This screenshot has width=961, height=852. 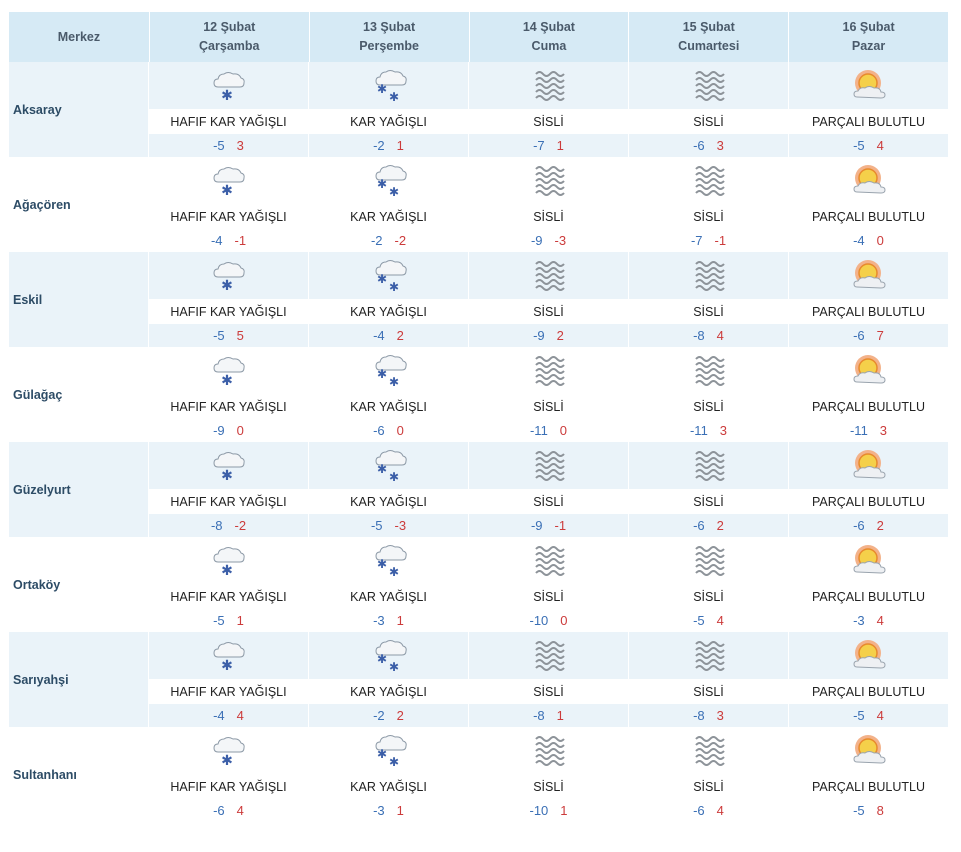 What do you see at coordinates (229, 489) in the screenshot?
I see `forecast-cell: ✱ HAFIF KAR YAĞIŞLI -8 -2` at bounding box center [229, 489].